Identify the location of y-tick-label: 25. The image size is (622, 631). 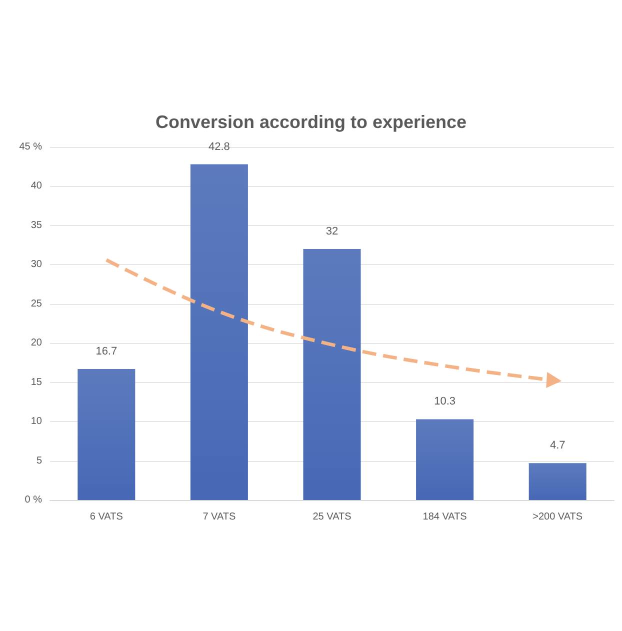
(36, 304).